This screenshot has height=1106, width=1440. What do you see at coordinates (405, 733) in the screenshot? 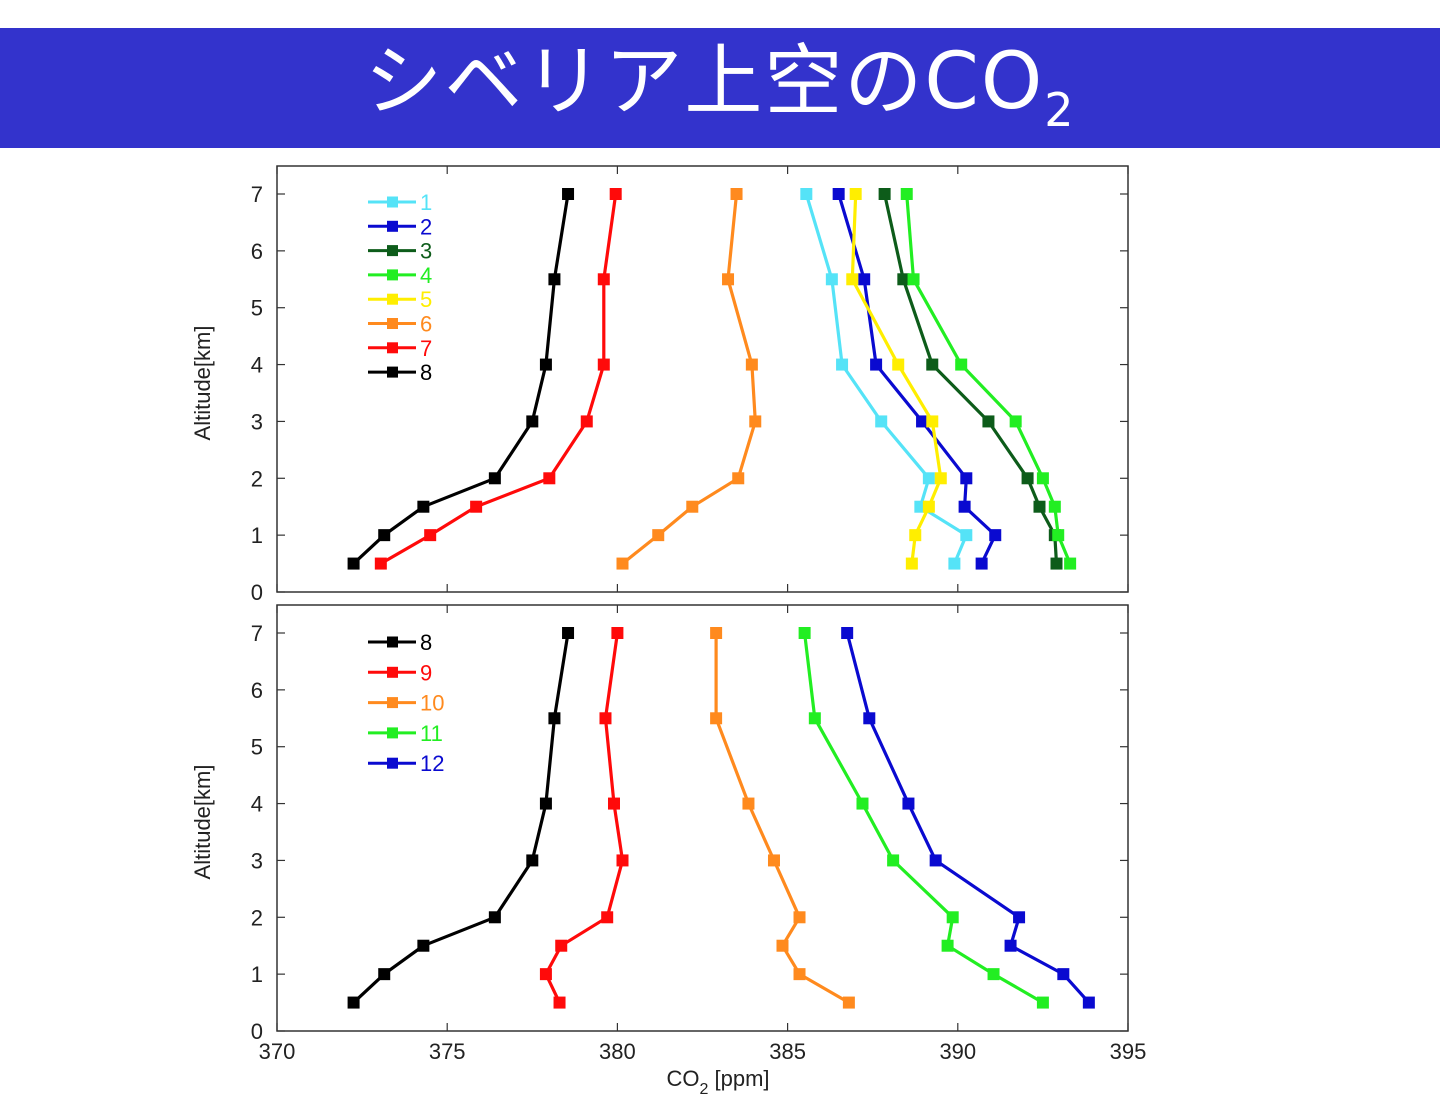
I see `legend-item-11: 11` at bounding box center [405, 733].